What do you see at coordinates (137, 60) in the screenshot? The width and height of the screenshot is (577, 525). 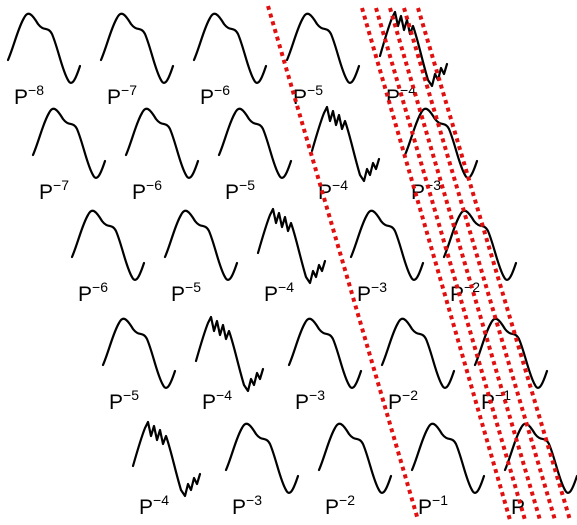 I see `waveform-cell-r1-c2: P−7` at bounding box center [137, 60].